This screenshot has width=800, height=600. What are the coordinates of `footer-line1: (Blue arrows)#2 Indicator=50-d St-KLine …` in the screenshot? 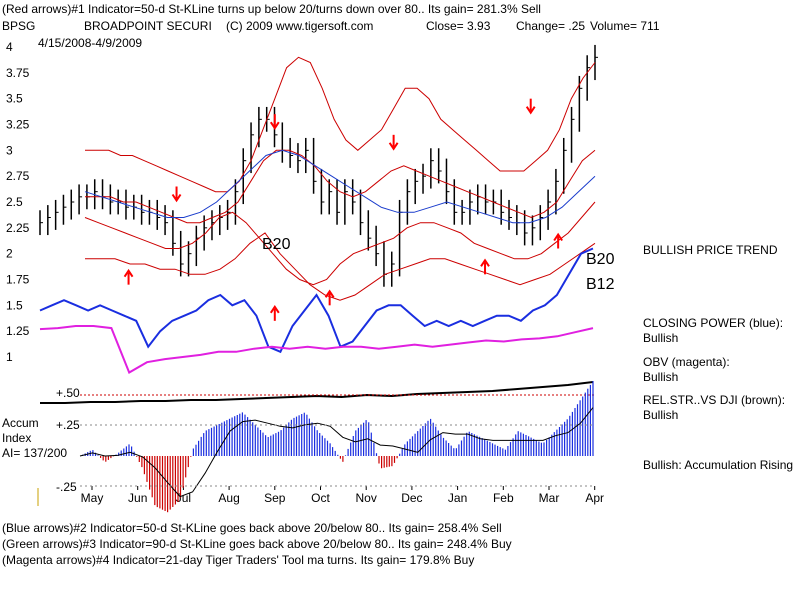 It's located at (252, 528).